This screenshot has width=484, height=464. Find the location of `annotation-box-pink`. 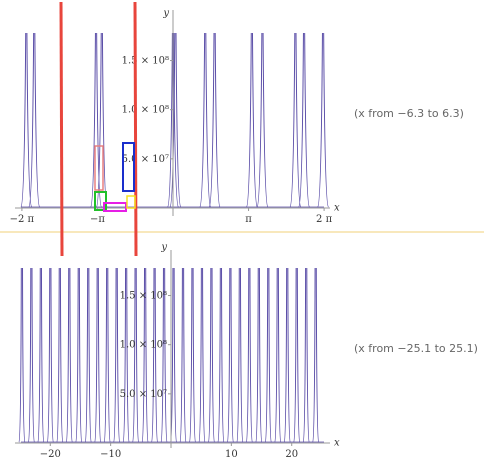

annotation-box-pink is located at coordinates (99, 168).